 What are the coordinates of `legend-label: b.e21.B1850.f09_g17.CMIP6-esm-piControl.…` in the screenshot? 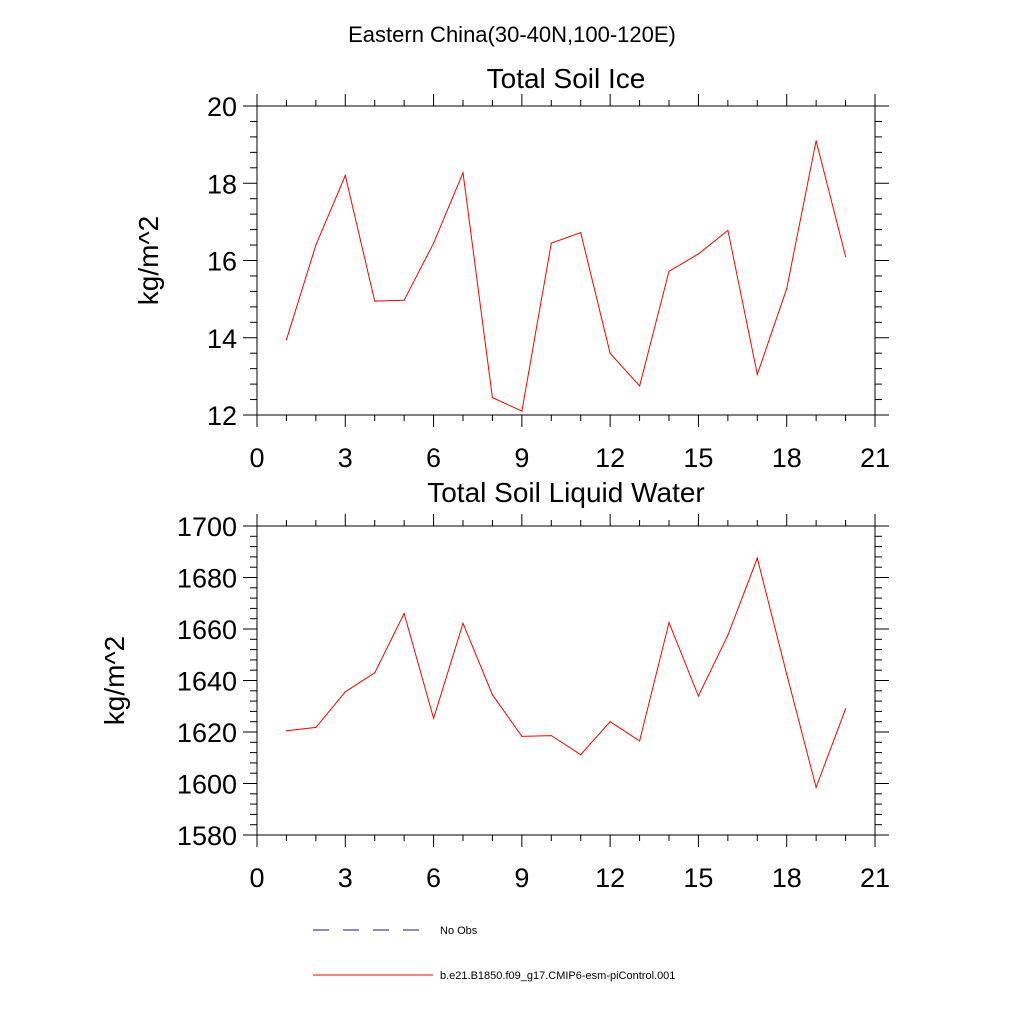 It's located at (557, 976).